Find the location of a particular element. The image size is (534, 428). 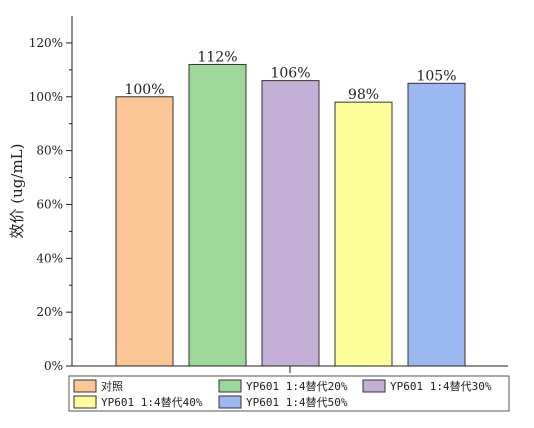

y-tick-label: 0% is located at coordinates (53, 366).